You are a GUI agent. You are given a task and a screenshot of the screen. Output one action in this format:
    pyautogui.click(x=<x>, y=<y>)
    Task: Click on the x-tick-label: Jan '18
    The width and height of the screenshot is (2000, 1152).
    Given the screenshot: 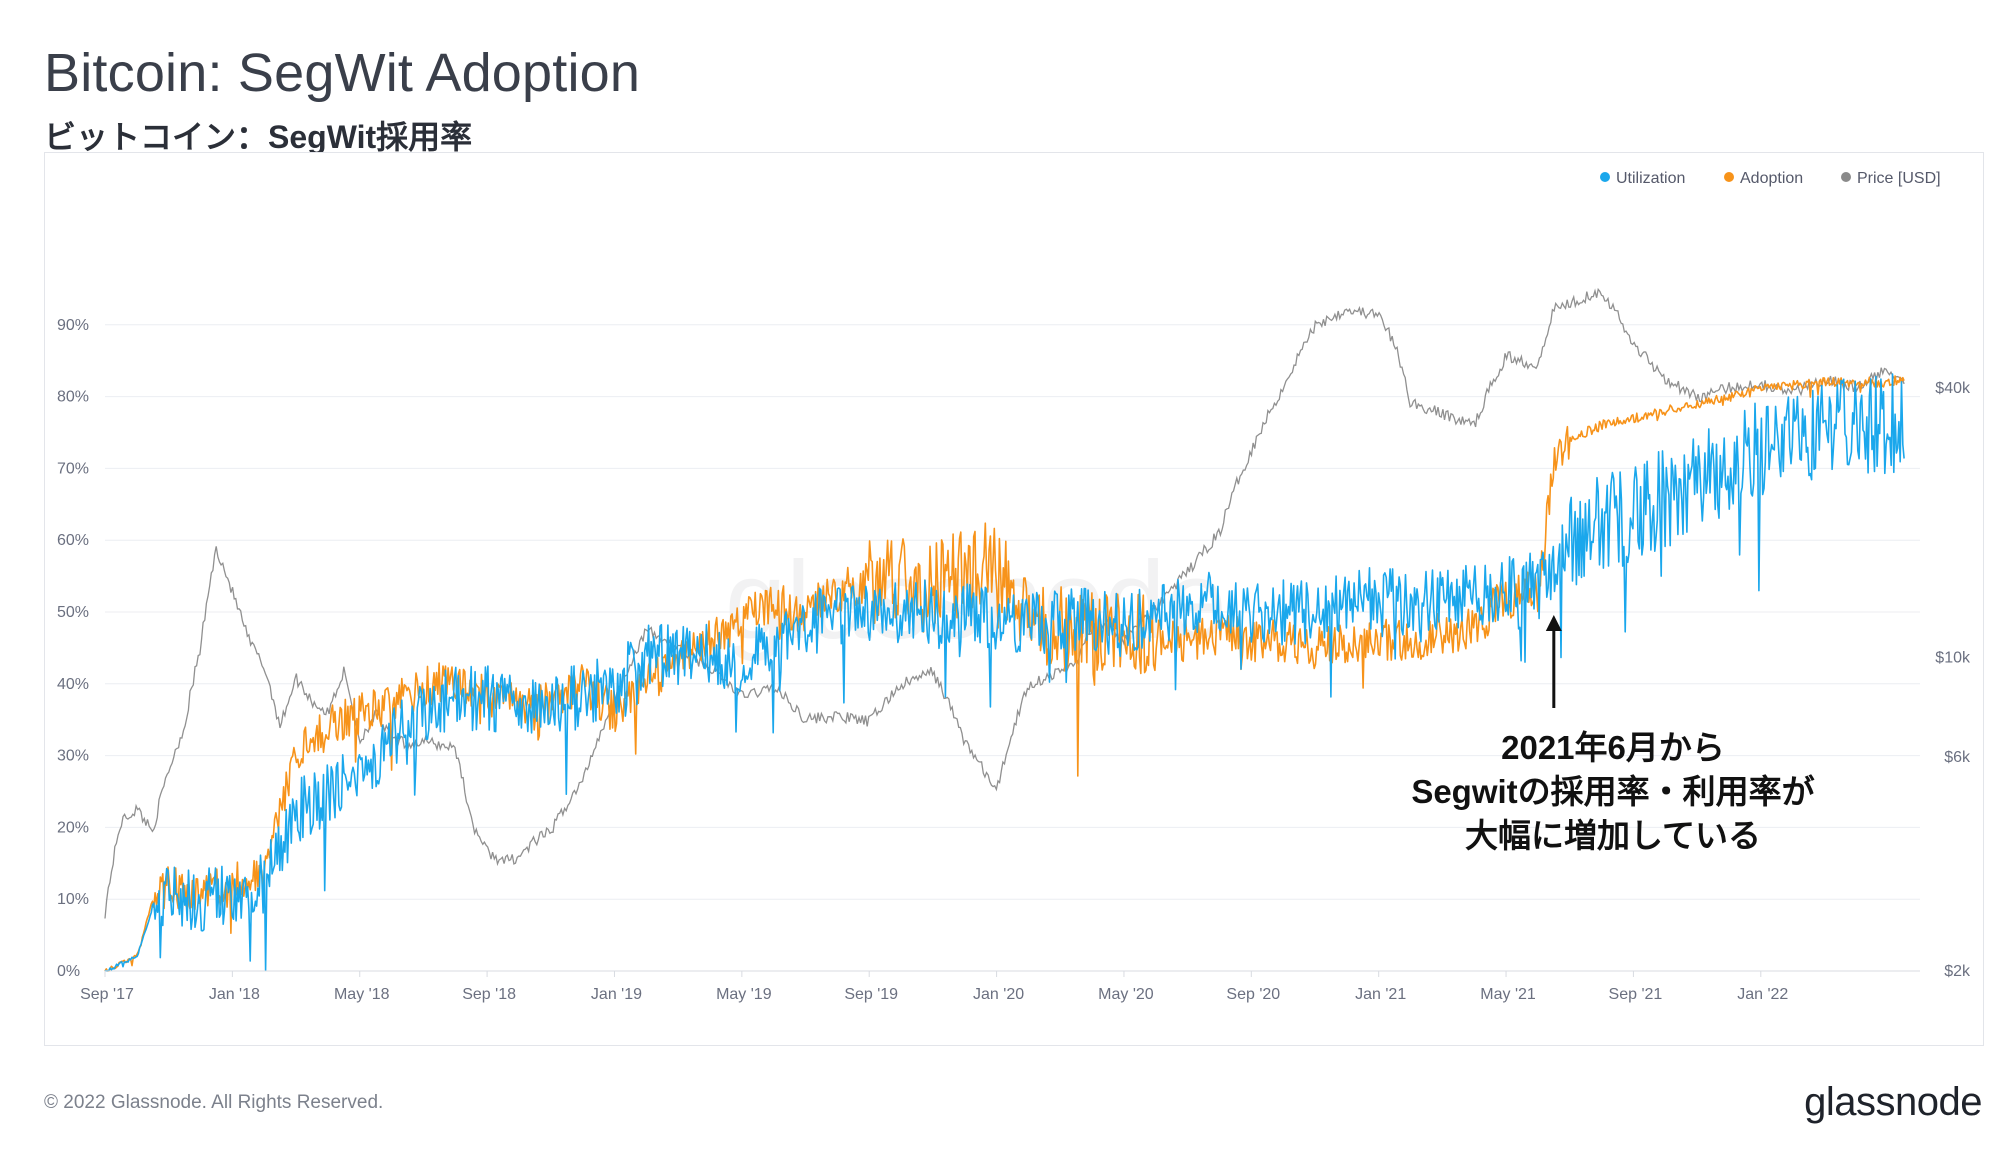 What is the action you would take?
    pyautogui.click(x=234, y=994)
    